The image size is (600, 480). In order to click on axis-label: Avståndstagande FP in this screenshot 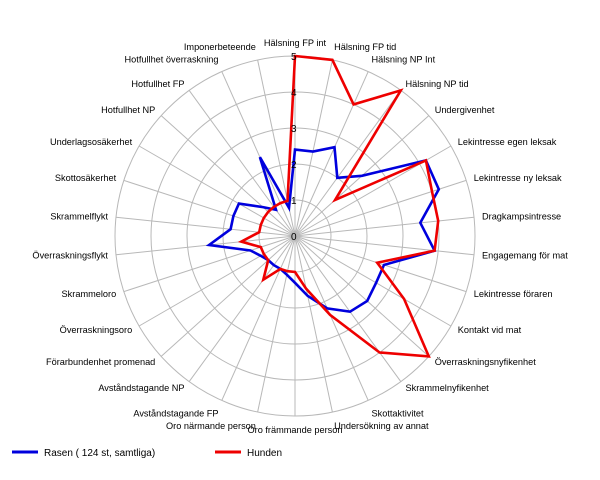, I will do `click(175, 414)`.